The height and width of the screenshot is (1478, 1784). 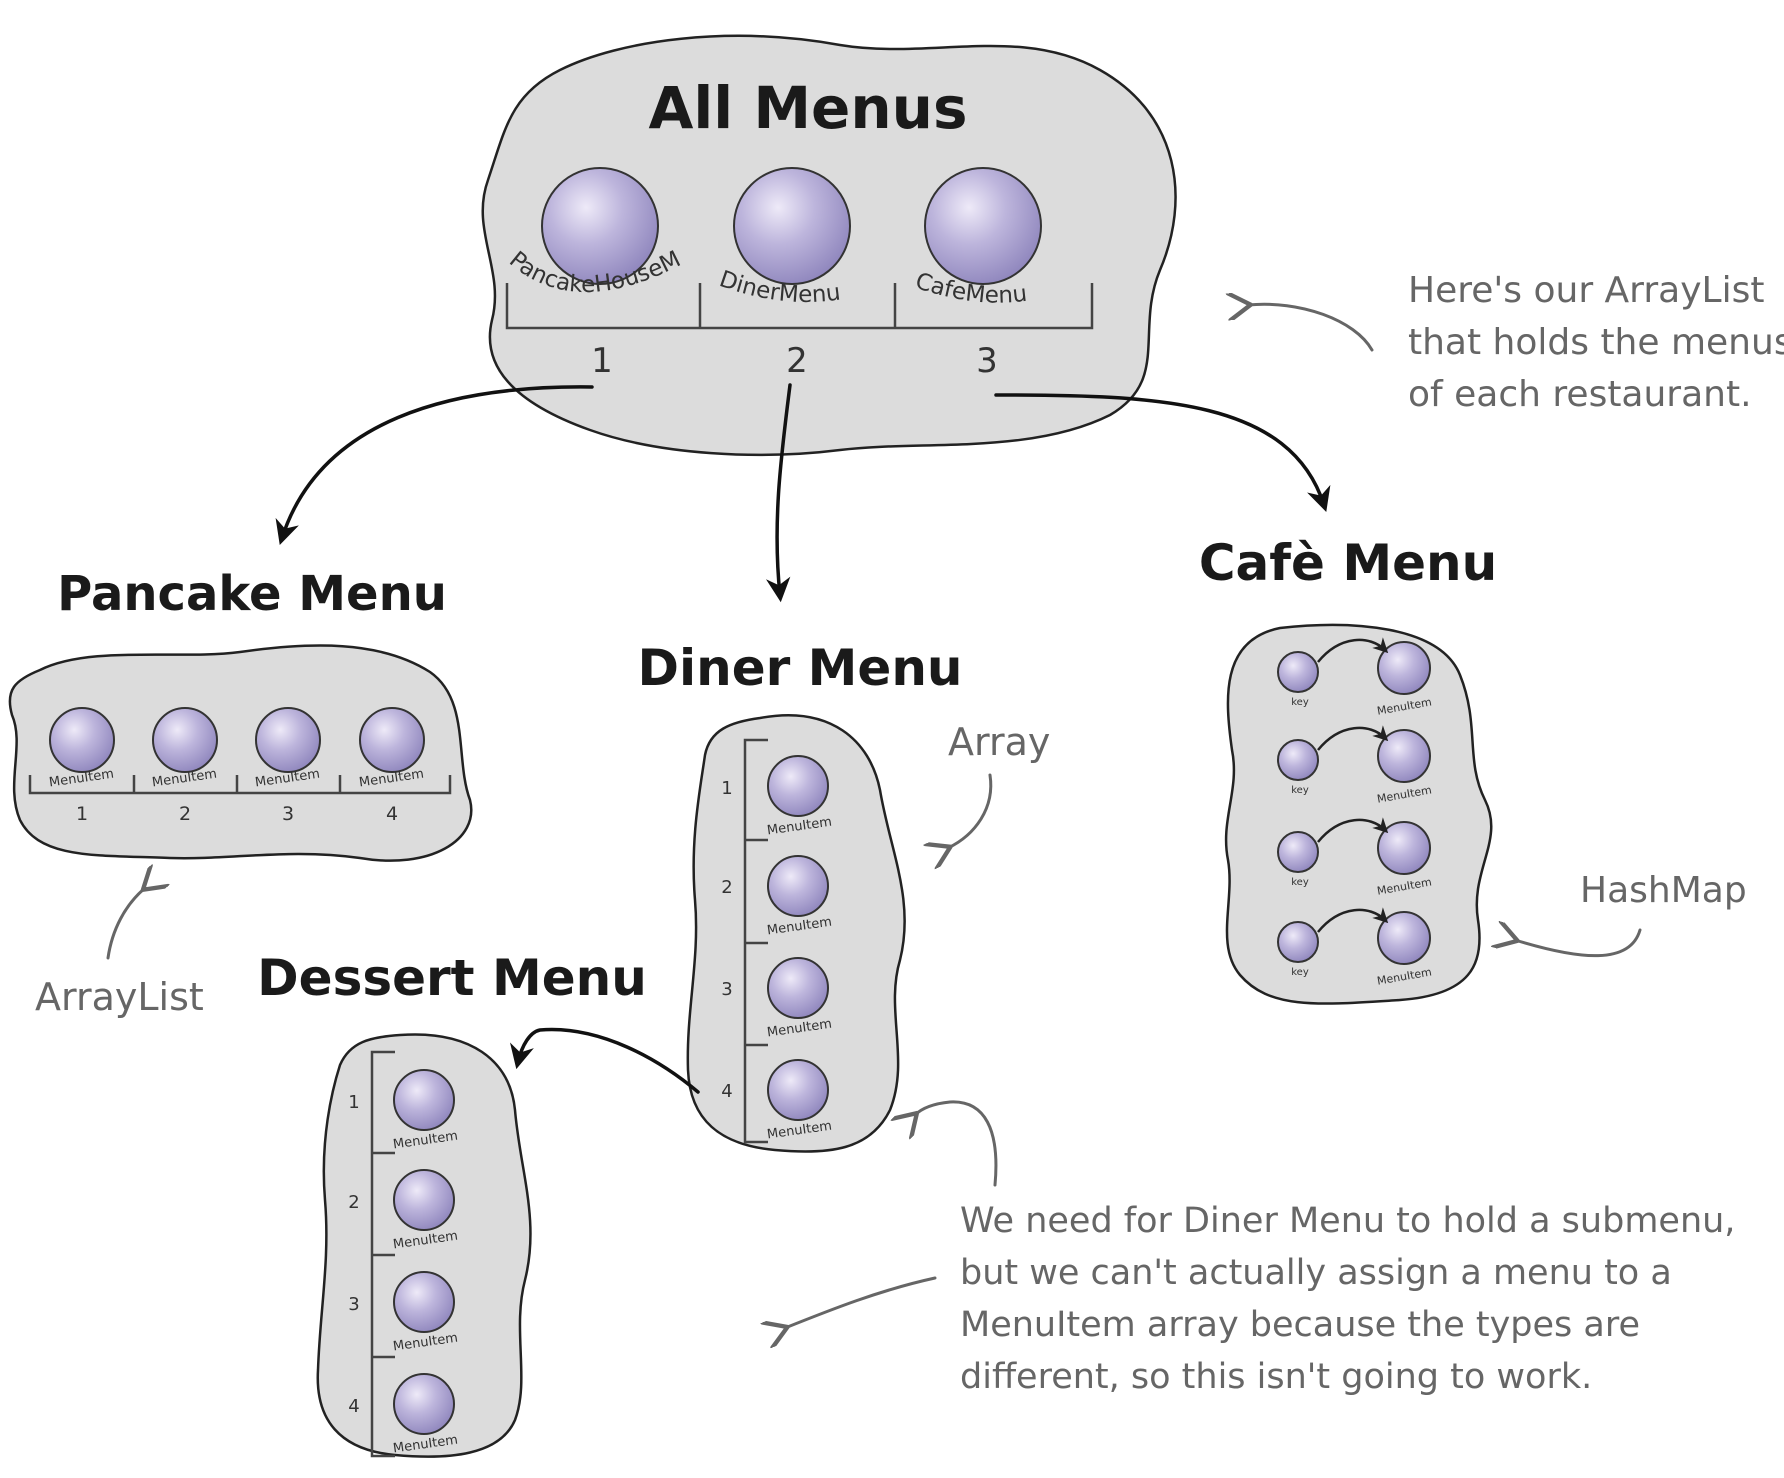 I want to click on arrow-to-cafe-menu, so click(x=1162, y=452).